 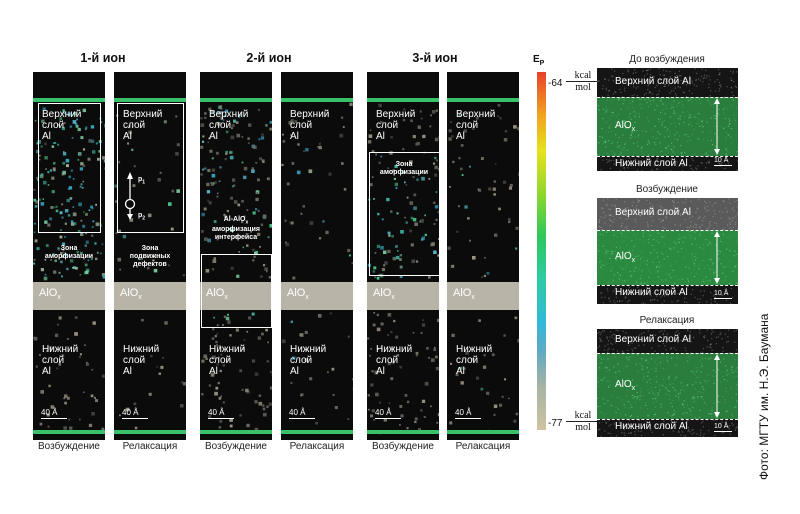 I want to click on amorph-zone-line-2: аморфизации, so click(x=69, y=256).